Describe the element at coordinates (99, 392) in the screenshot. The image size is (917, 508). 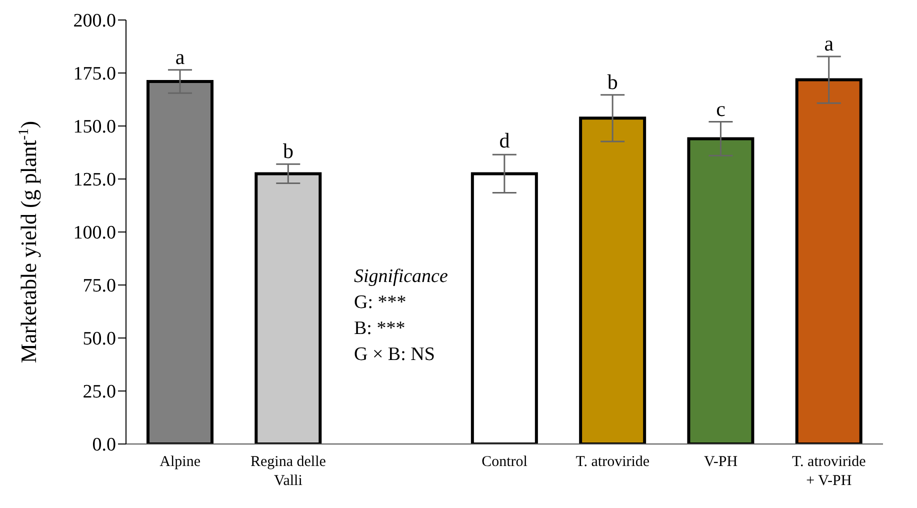
I see `y-tick-label: 25.0` at that location.